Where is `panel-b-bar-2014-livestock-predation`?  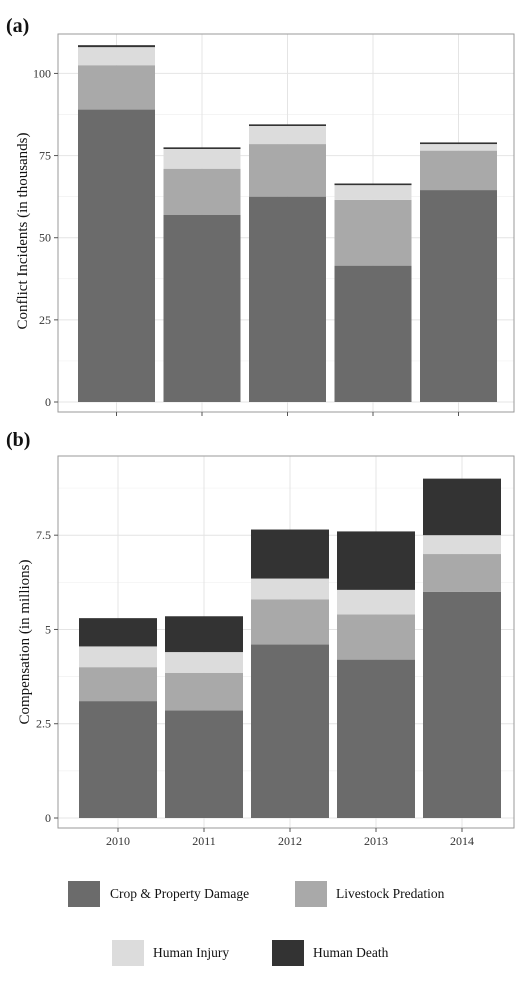 panel-b-bar-2014-livestock-predation is located at coordinates (462, 573).